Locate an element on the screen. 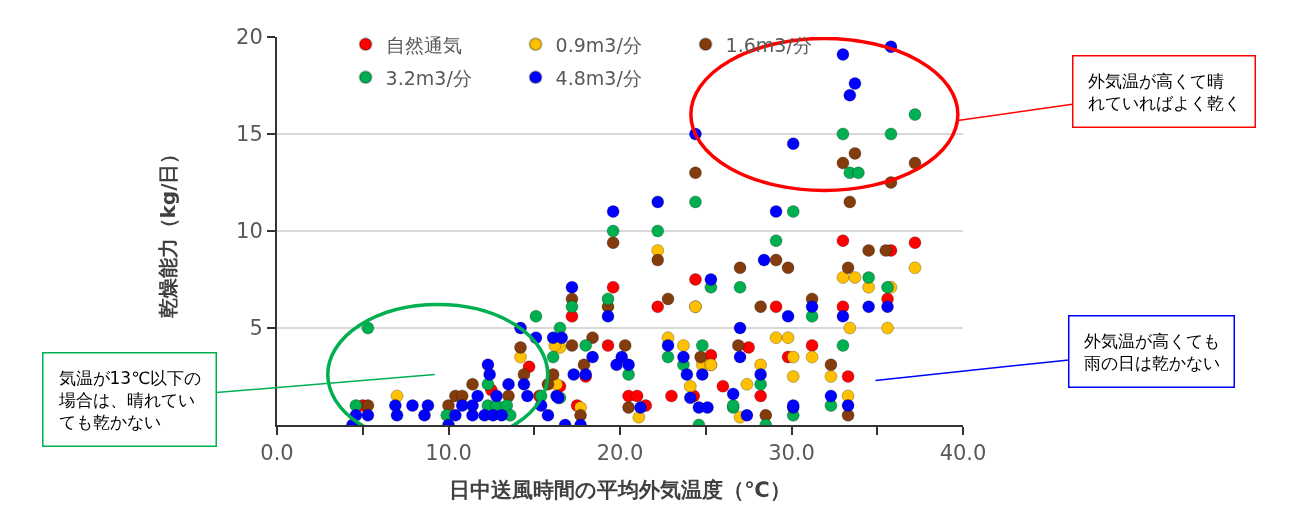 This screenshot has width=1289, height=526. y-tick-label: 20 is located at coordinates (249, 37).